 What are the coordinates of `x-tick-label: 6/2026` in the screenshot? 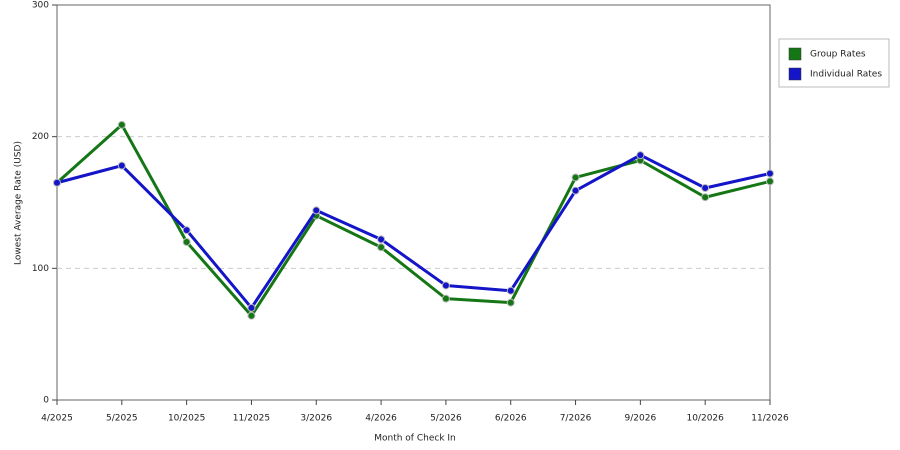 It's located at (511, 419).